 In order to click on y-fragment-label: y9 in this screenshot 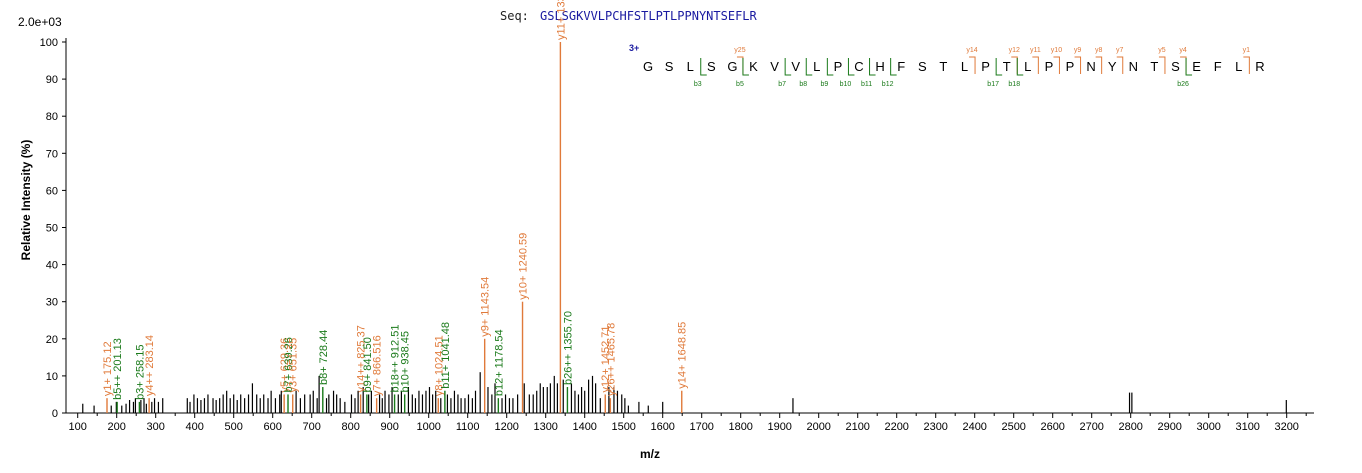, I will do `click(1078, 50)`.